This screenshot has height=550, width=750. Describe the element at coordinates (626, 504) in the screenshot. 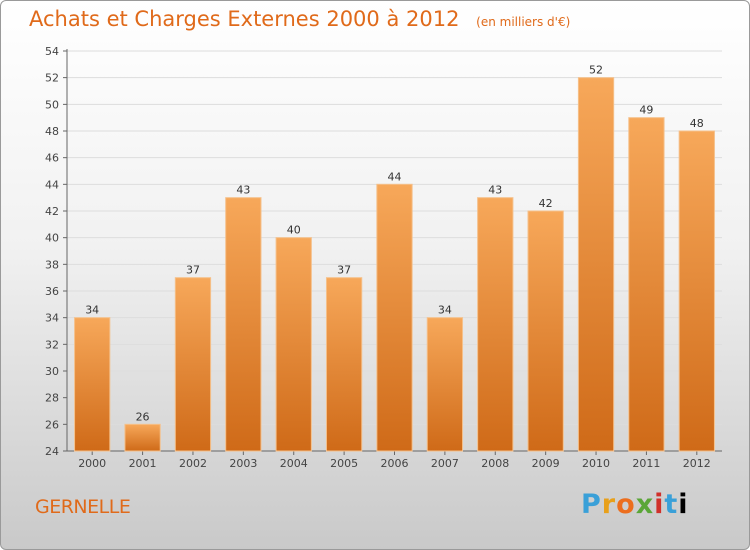

I see `logo-letter: o` at that location.